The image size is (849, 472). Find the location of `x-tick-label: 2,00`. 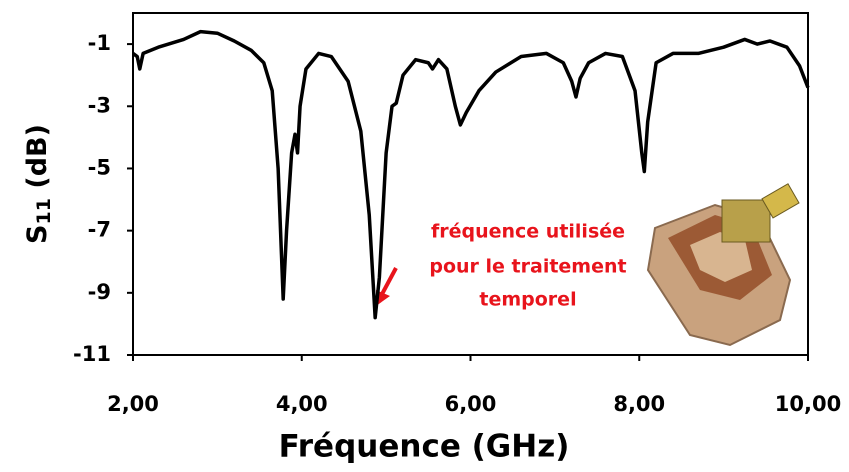

x-tick-label: 2,00 is located at coordinates (133, 404).